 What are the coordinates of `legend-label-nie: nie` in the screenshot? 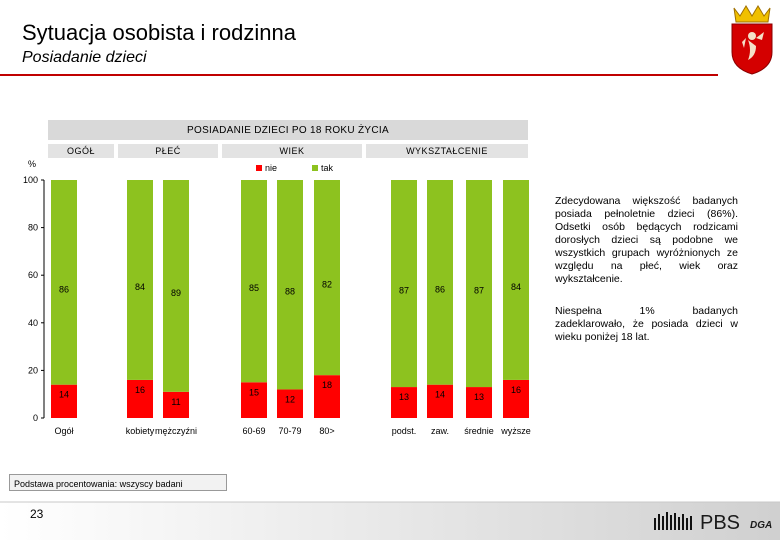 It's located at (271, 168).